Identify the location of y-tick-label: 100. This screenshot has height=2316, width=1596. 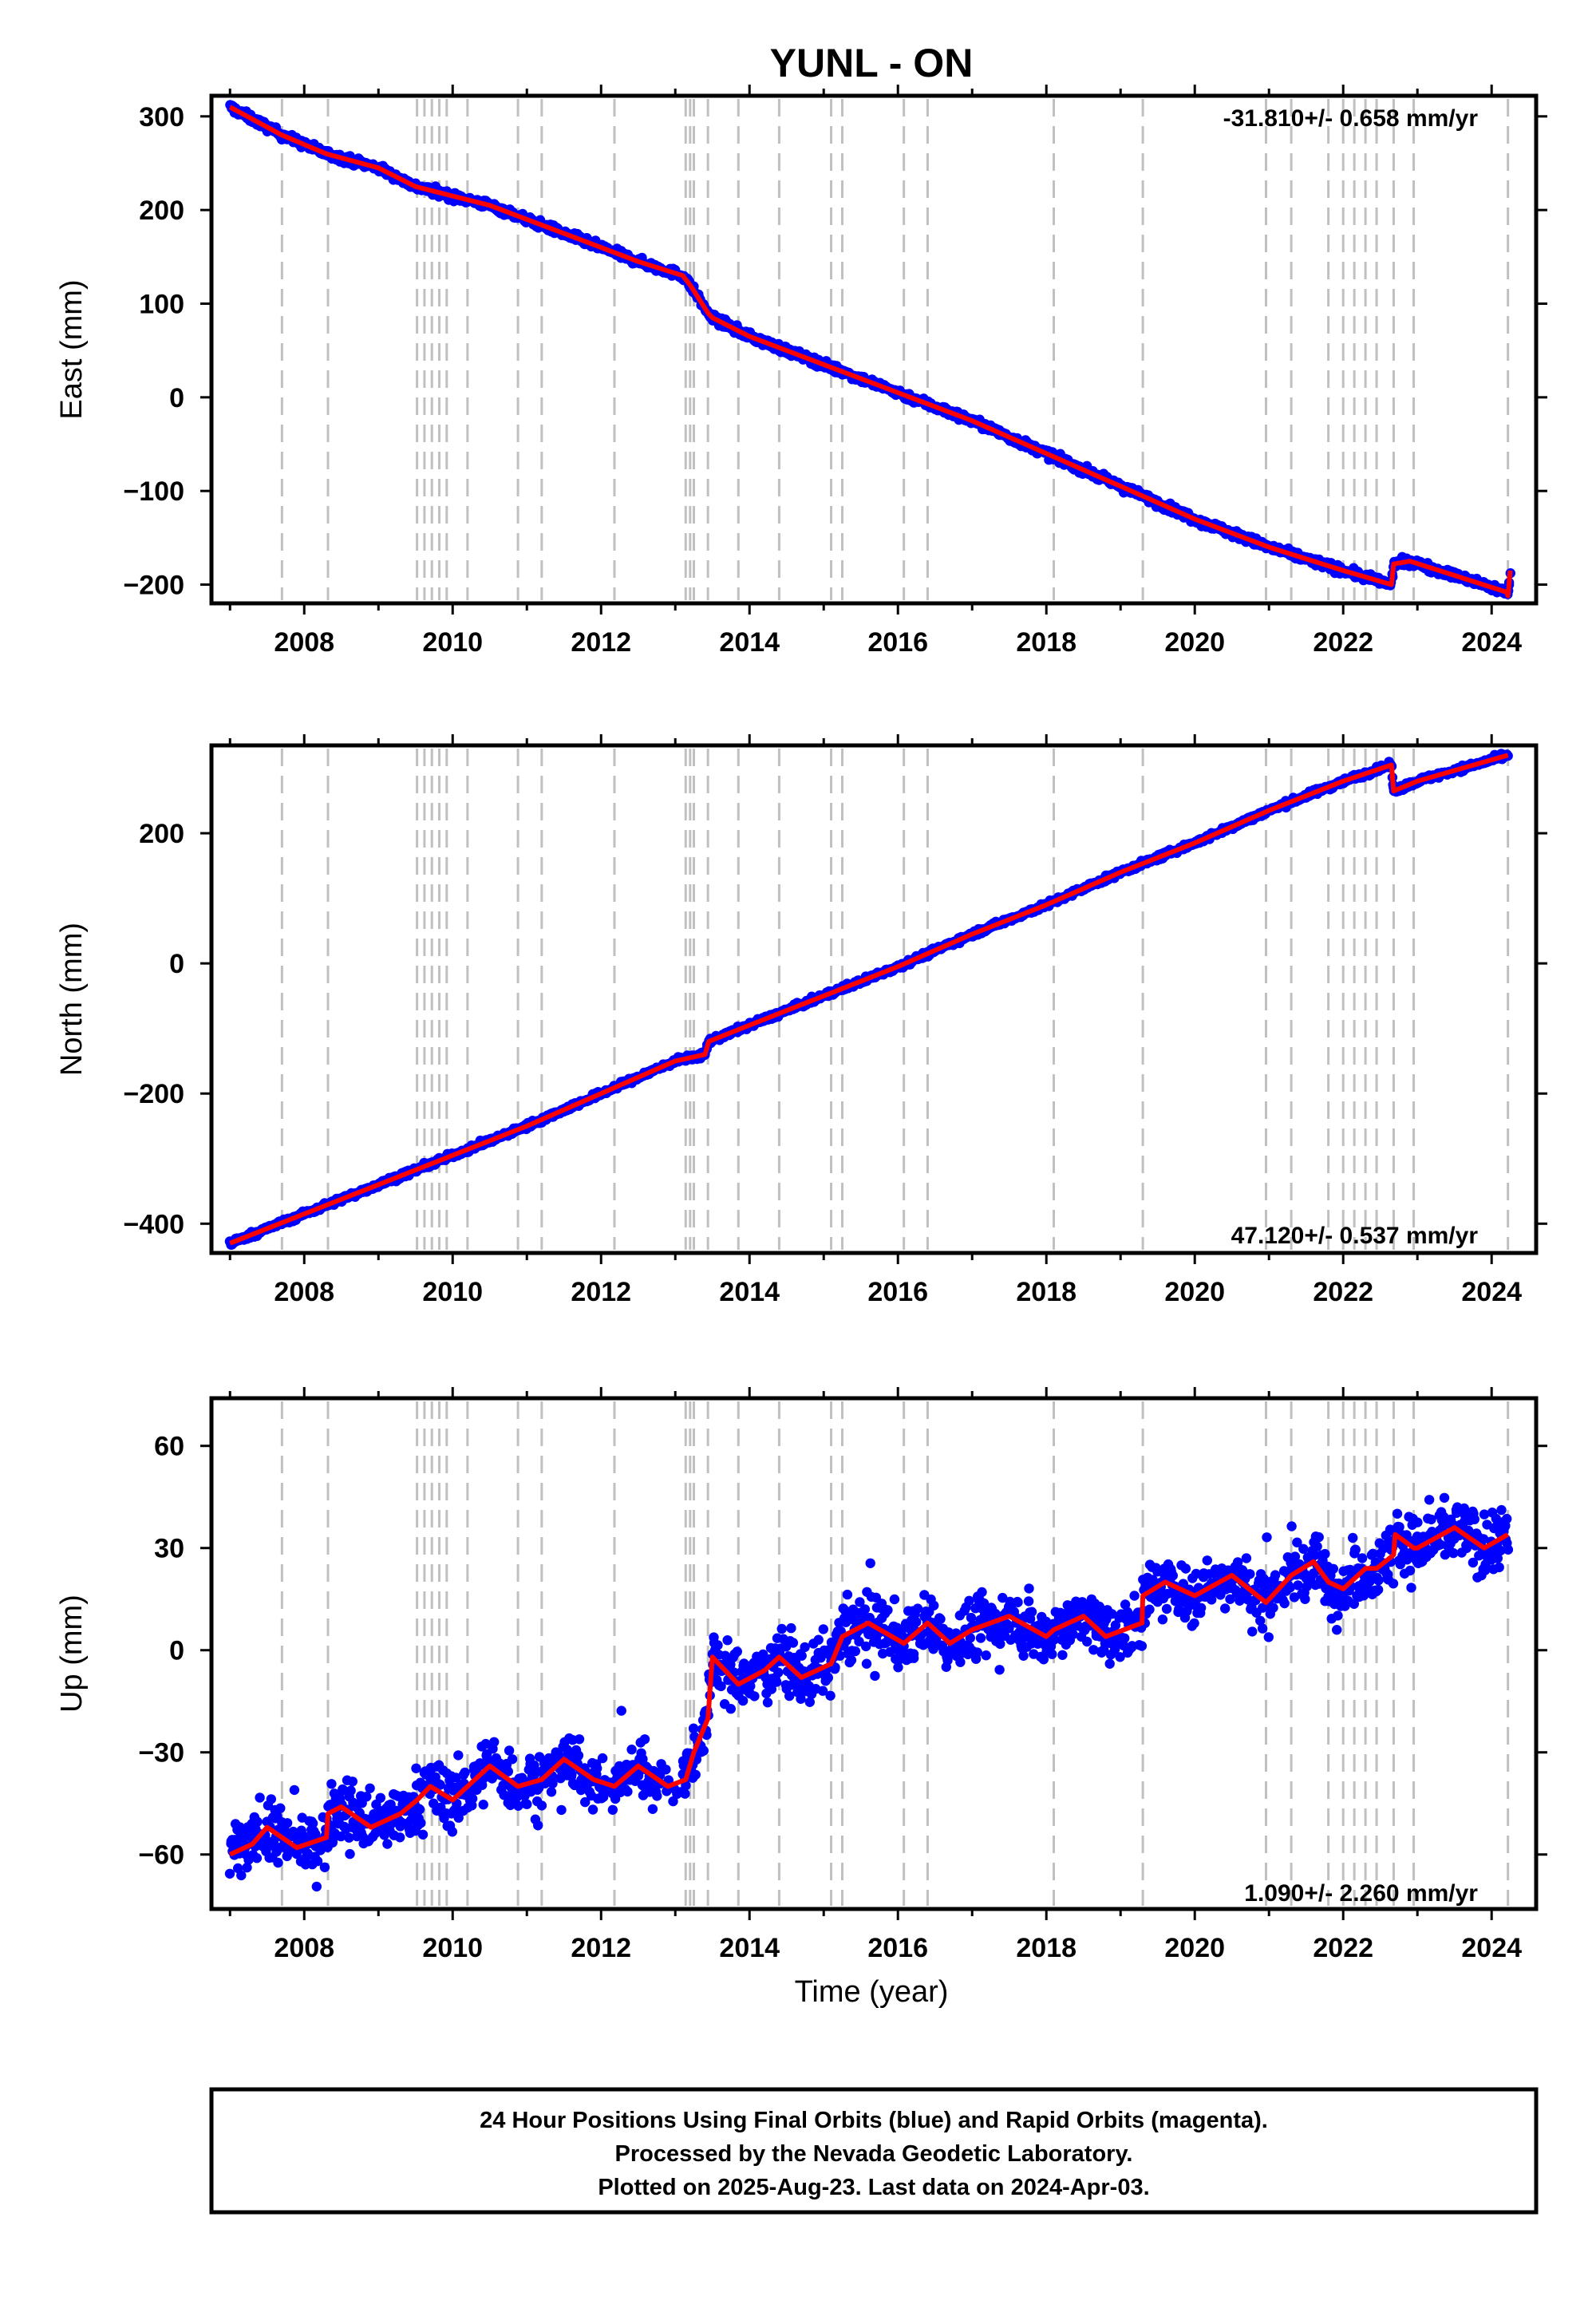
(161, 305).